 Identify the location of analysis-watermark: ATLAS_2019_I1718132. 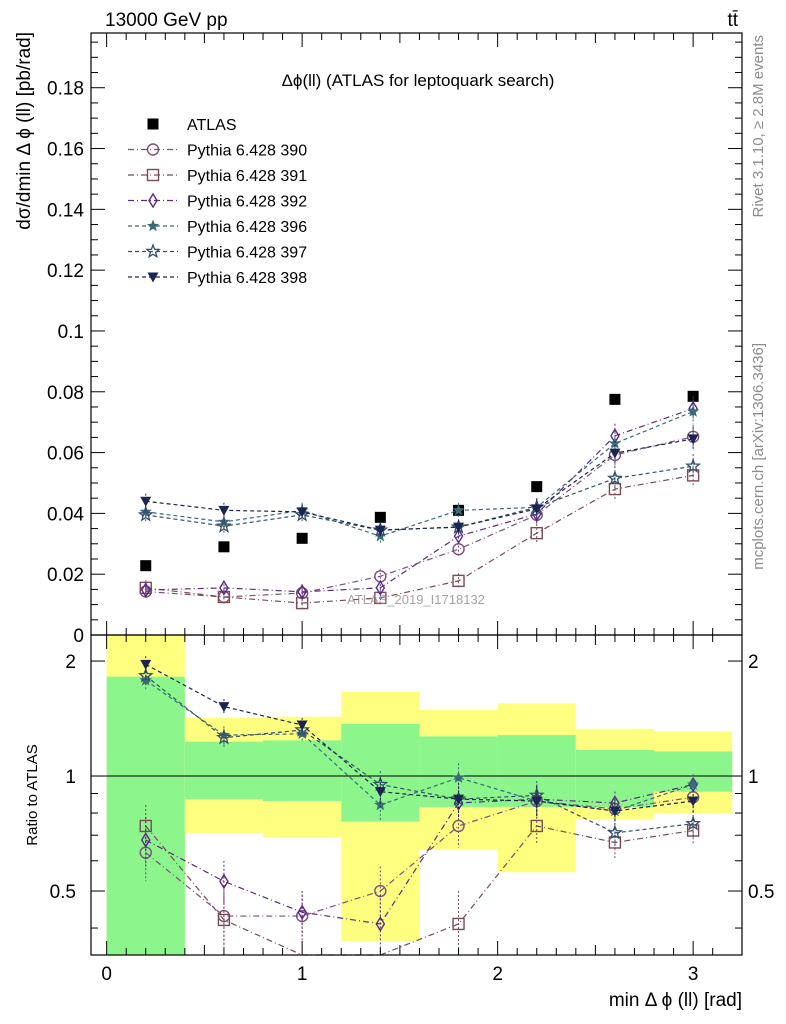
(416, 599).